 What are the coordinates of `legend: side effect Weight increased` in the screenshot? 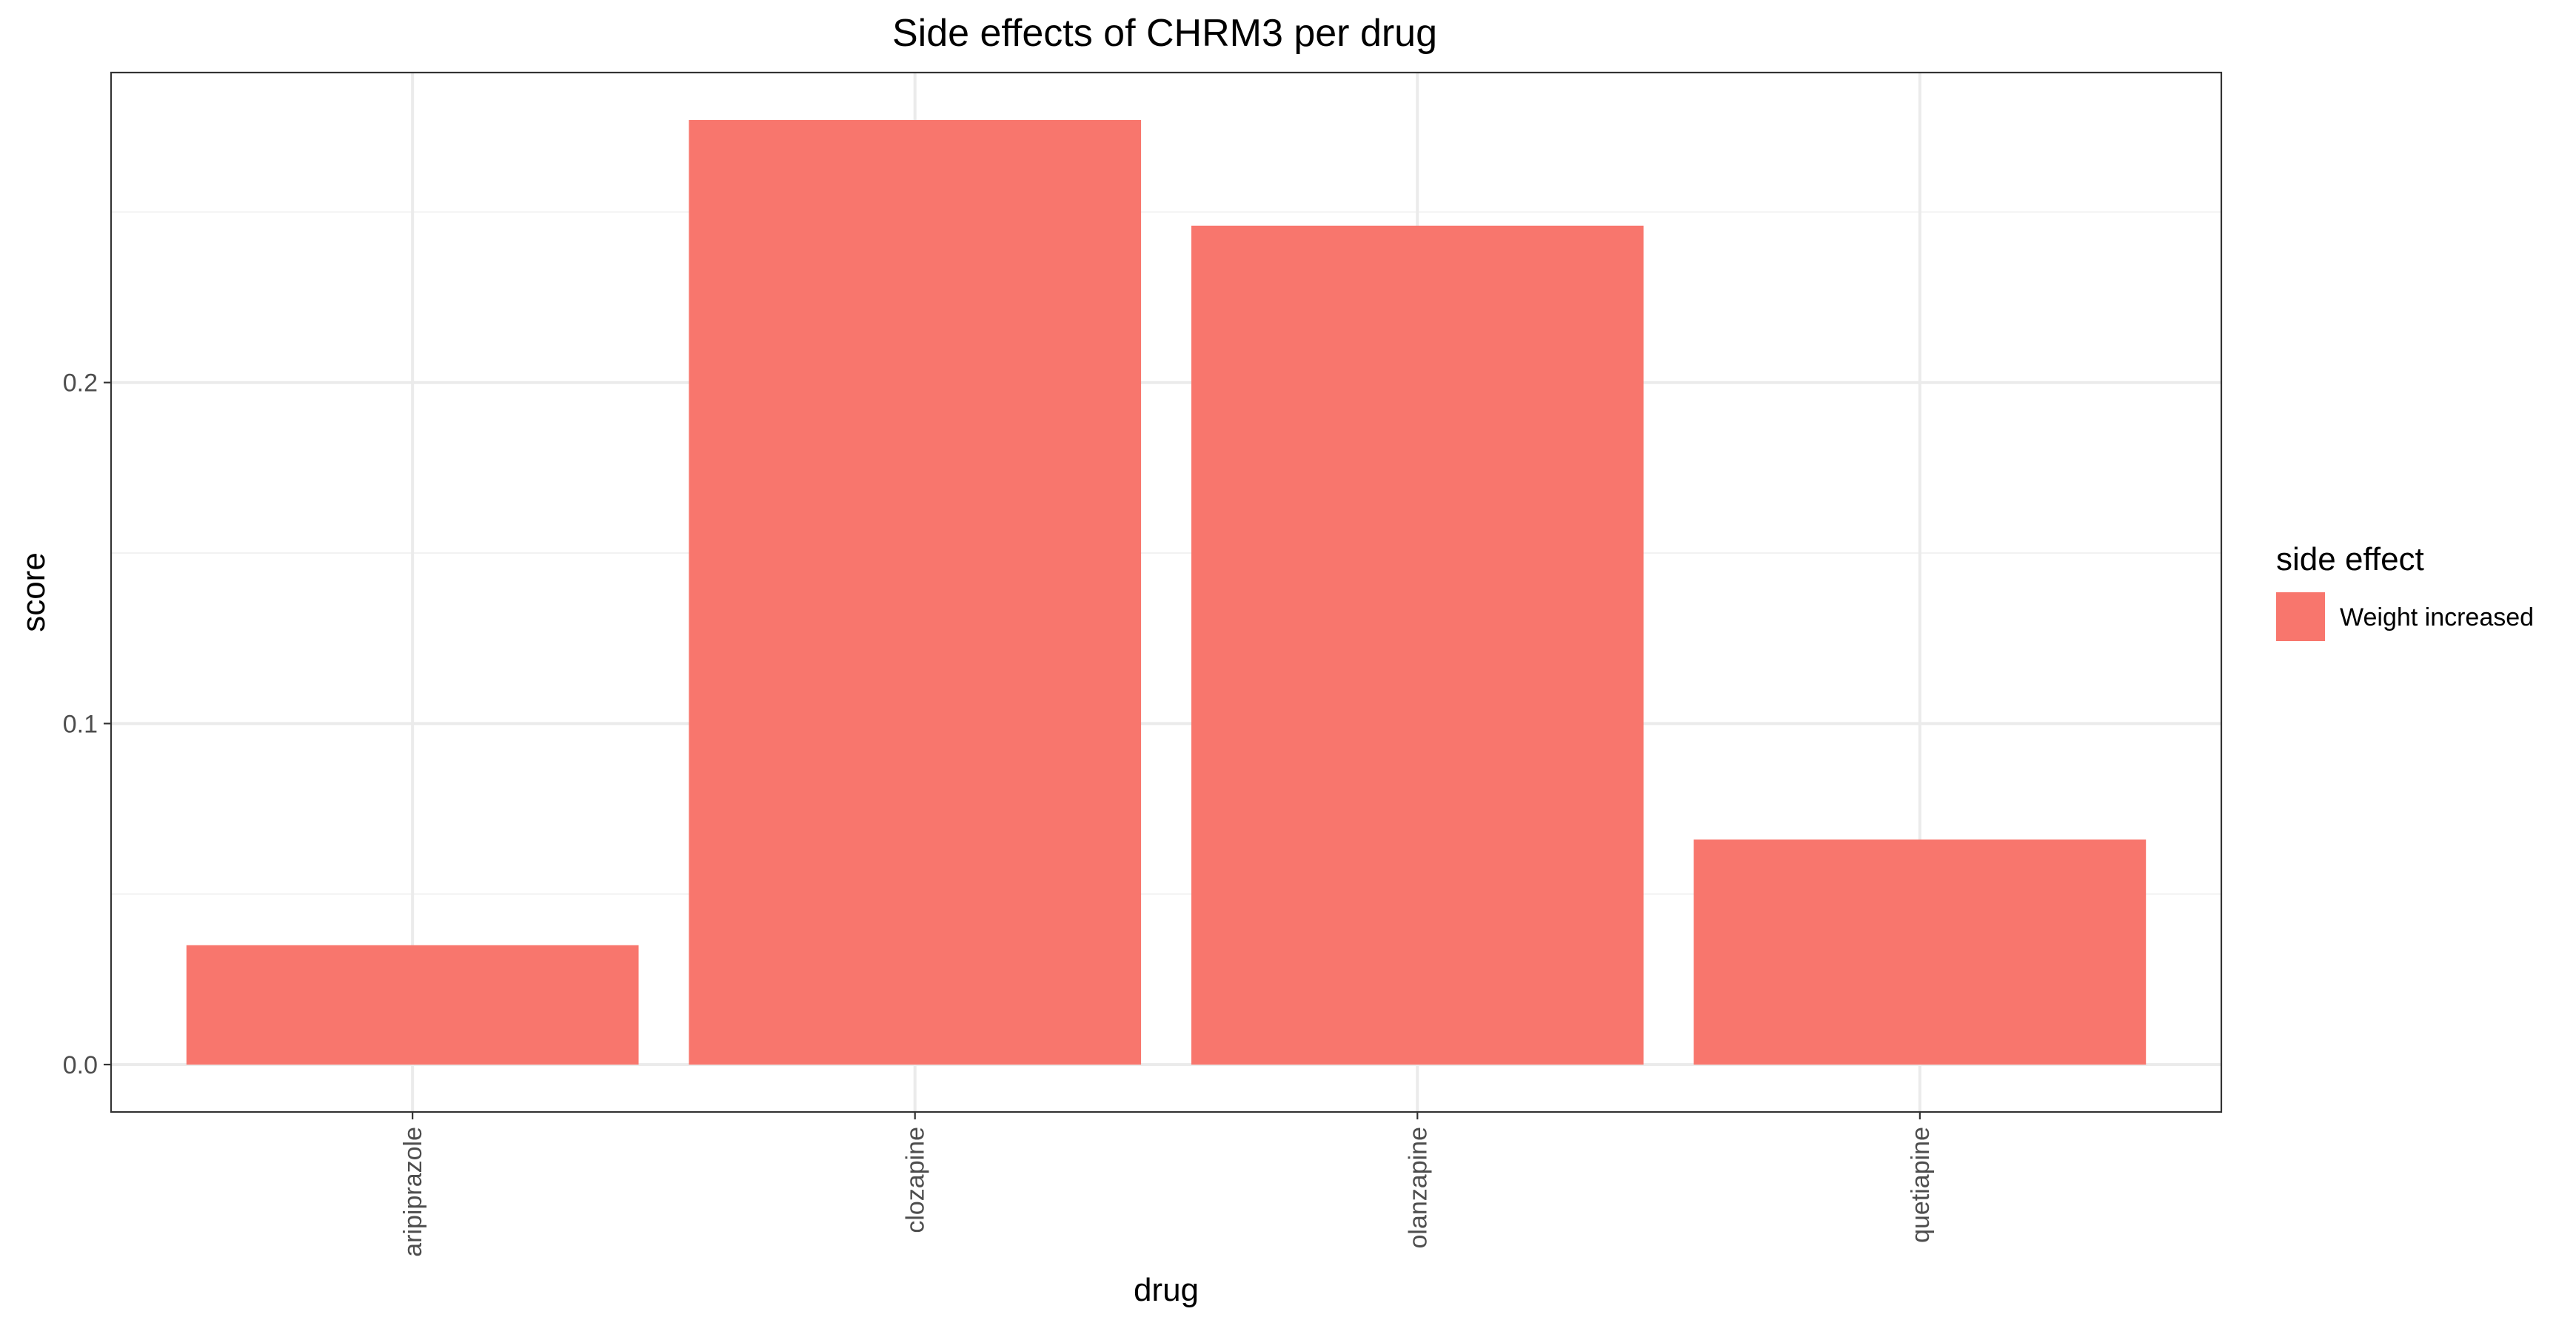 It's located at (2405, 591).